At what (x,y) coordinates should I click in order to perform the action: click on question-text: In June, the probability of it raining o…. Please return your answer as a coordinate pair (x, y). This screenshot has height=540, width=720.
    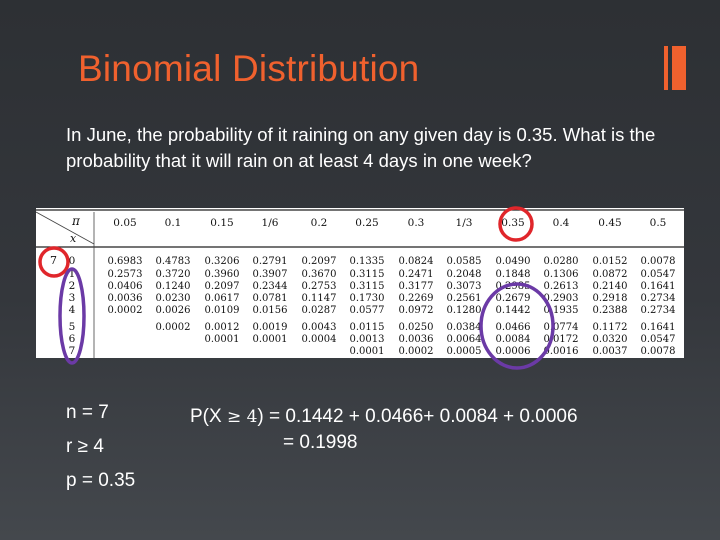
    Looking at the image, I should click on (361, 147).